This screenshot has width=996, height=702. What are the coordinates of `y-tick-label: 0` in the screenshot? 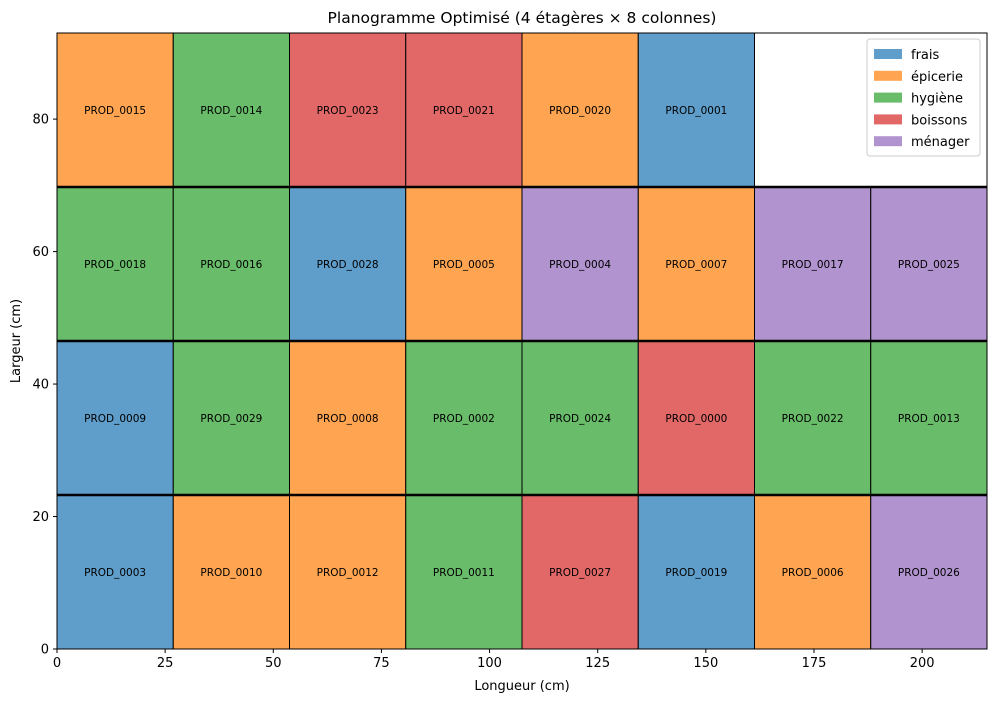 It's located at (45, 650).